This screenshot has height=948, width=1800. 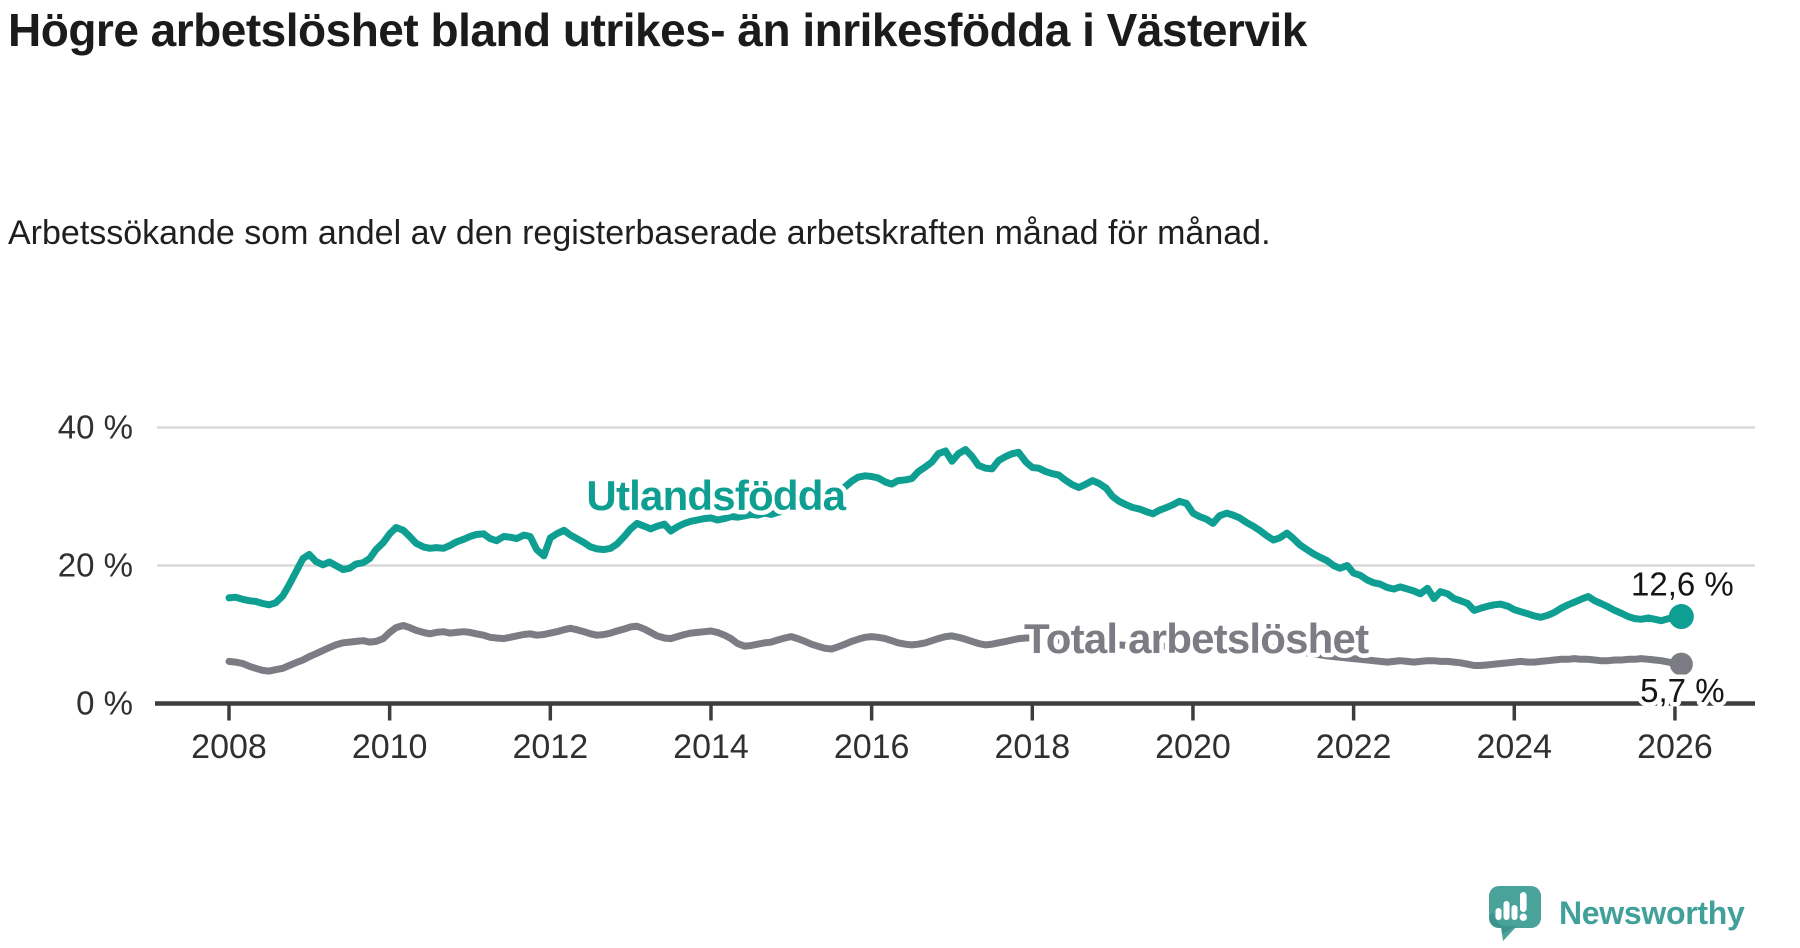 What do you see at coordinates (229, 747) in the screenshot?
I see `x-tick-label: 2008` at bounding box center [229, 747].